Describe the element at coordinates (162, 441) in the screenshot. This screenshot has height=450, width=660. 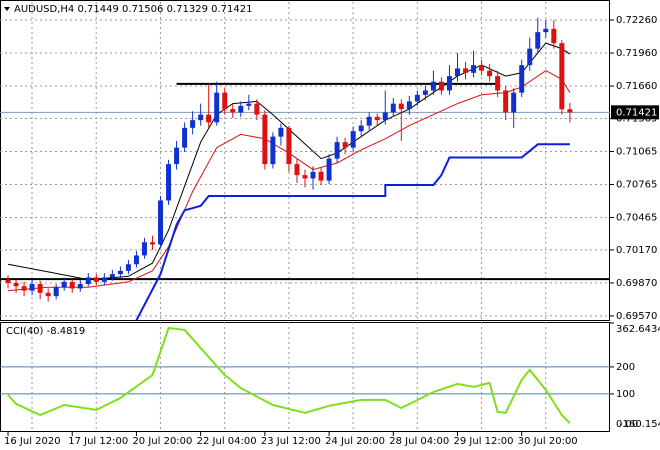
I see `x-tick-label: 20 Jul 20:00` at that location.